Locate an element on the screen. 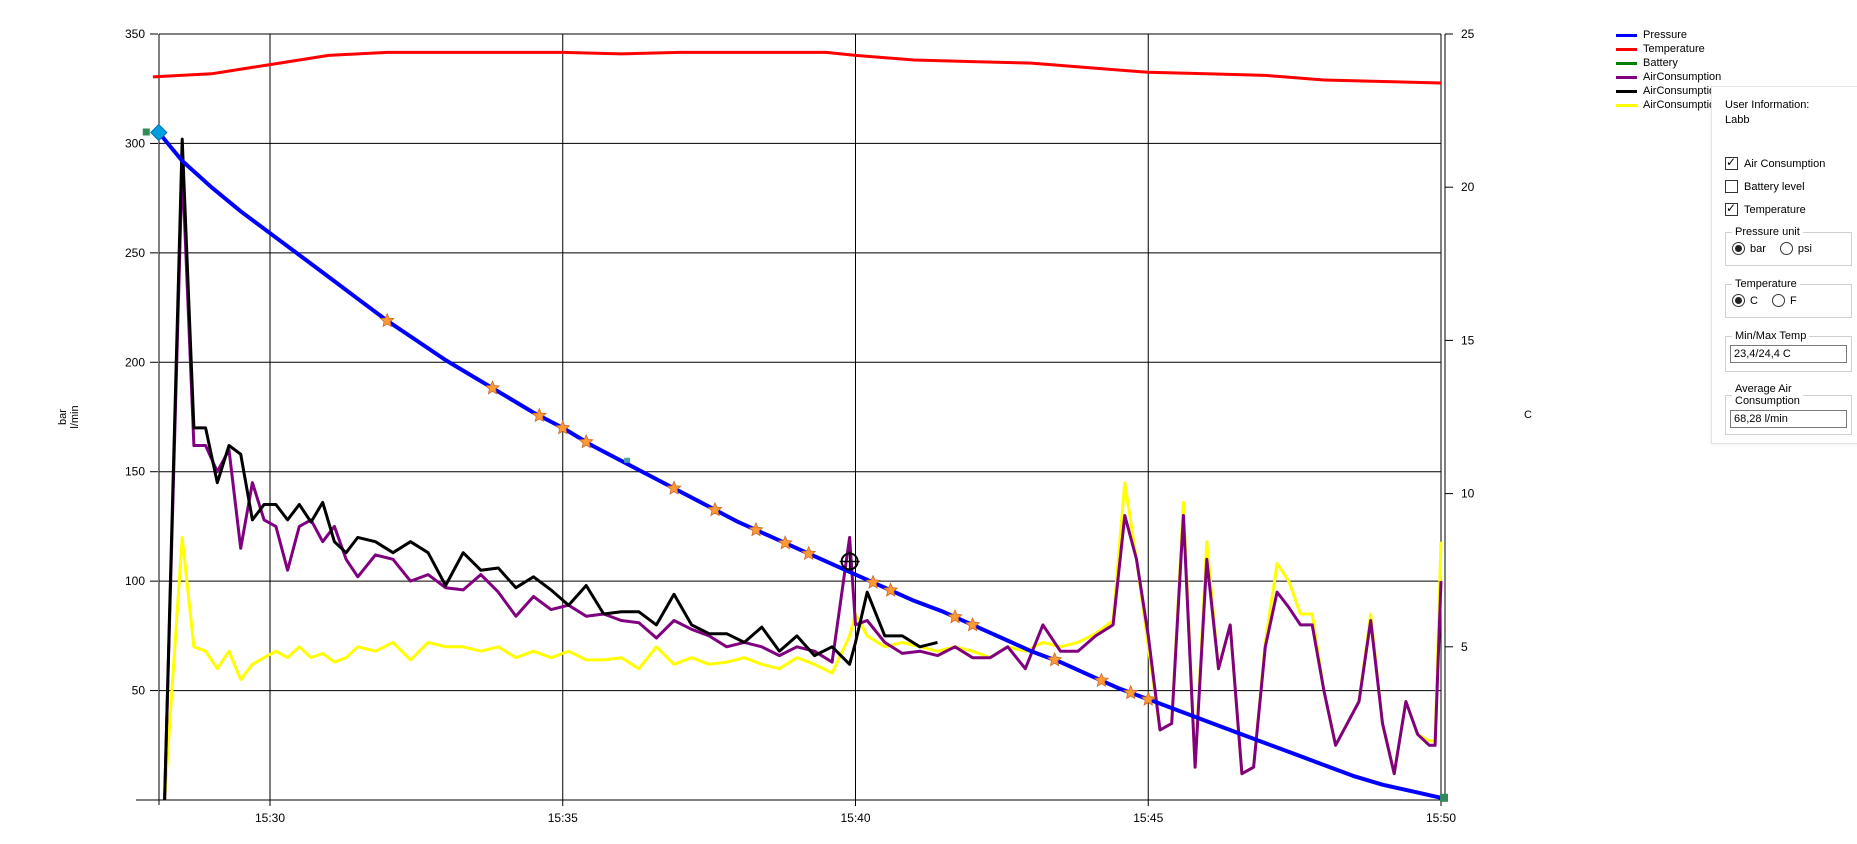  avg-title-line2: Consumption is located at coordinates (1767, 401).